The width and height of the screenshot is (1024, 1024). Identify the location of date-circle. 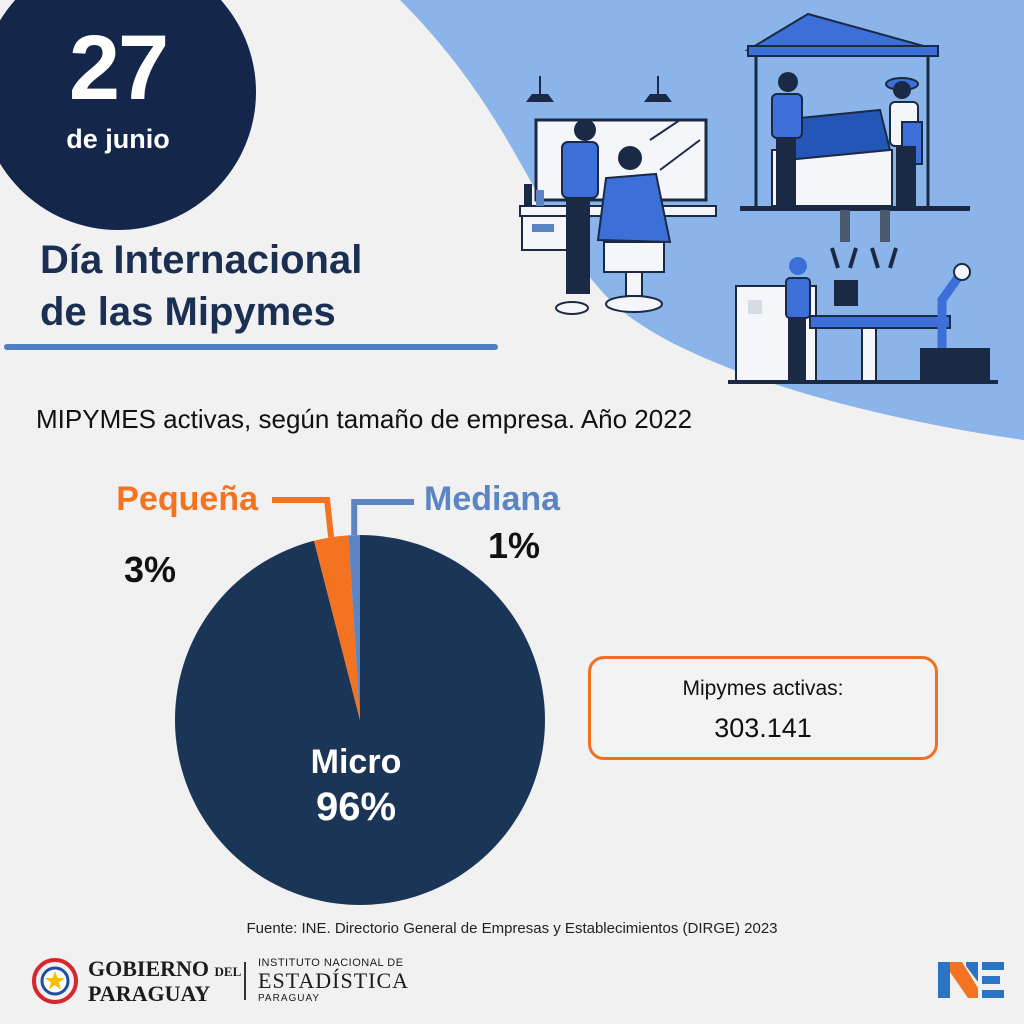
(128, 115).